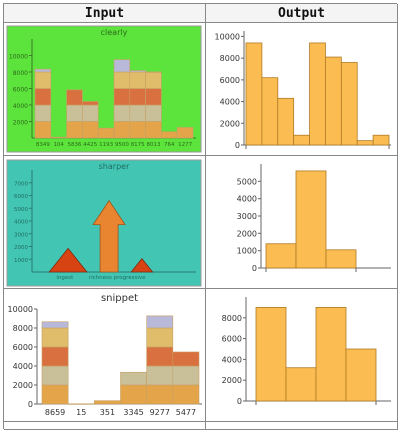  I want to click on bar-category-label: 3345, so click(133, 412).